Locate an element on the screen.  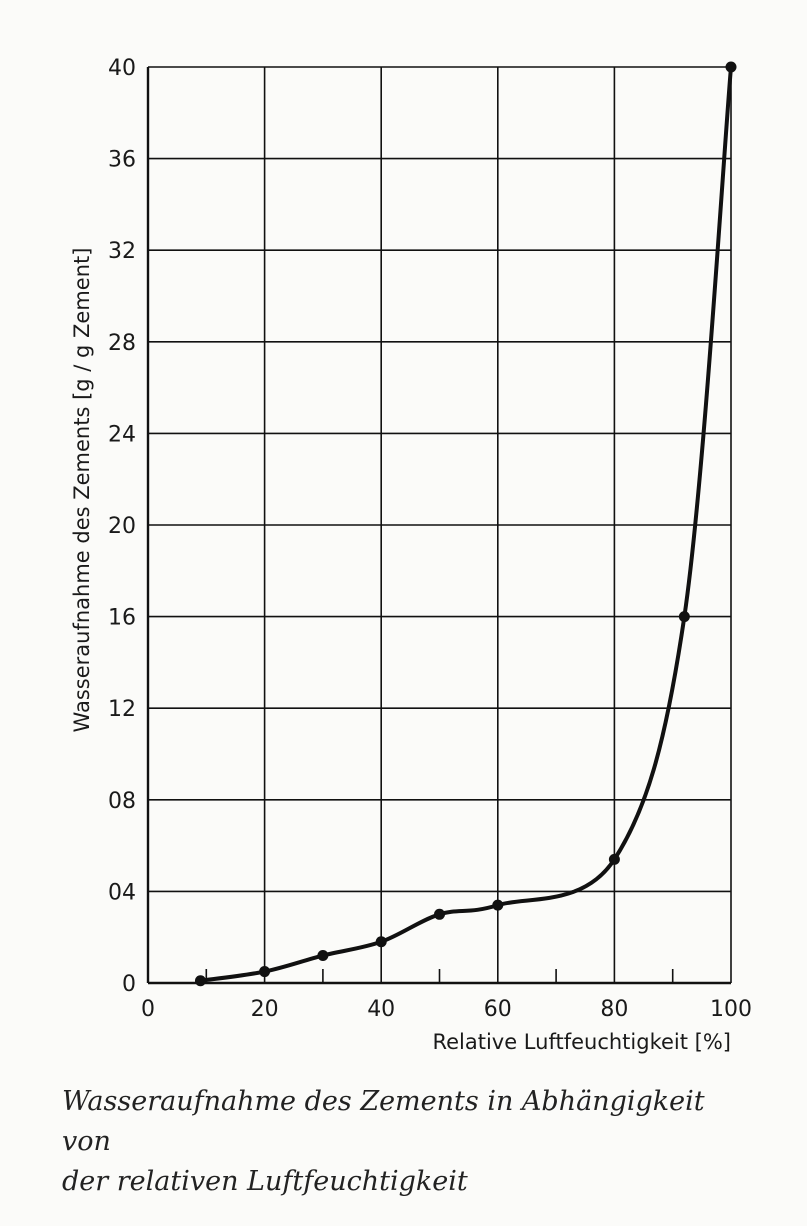
x-tick-label: 100 is located at coordinates (731, 1009).